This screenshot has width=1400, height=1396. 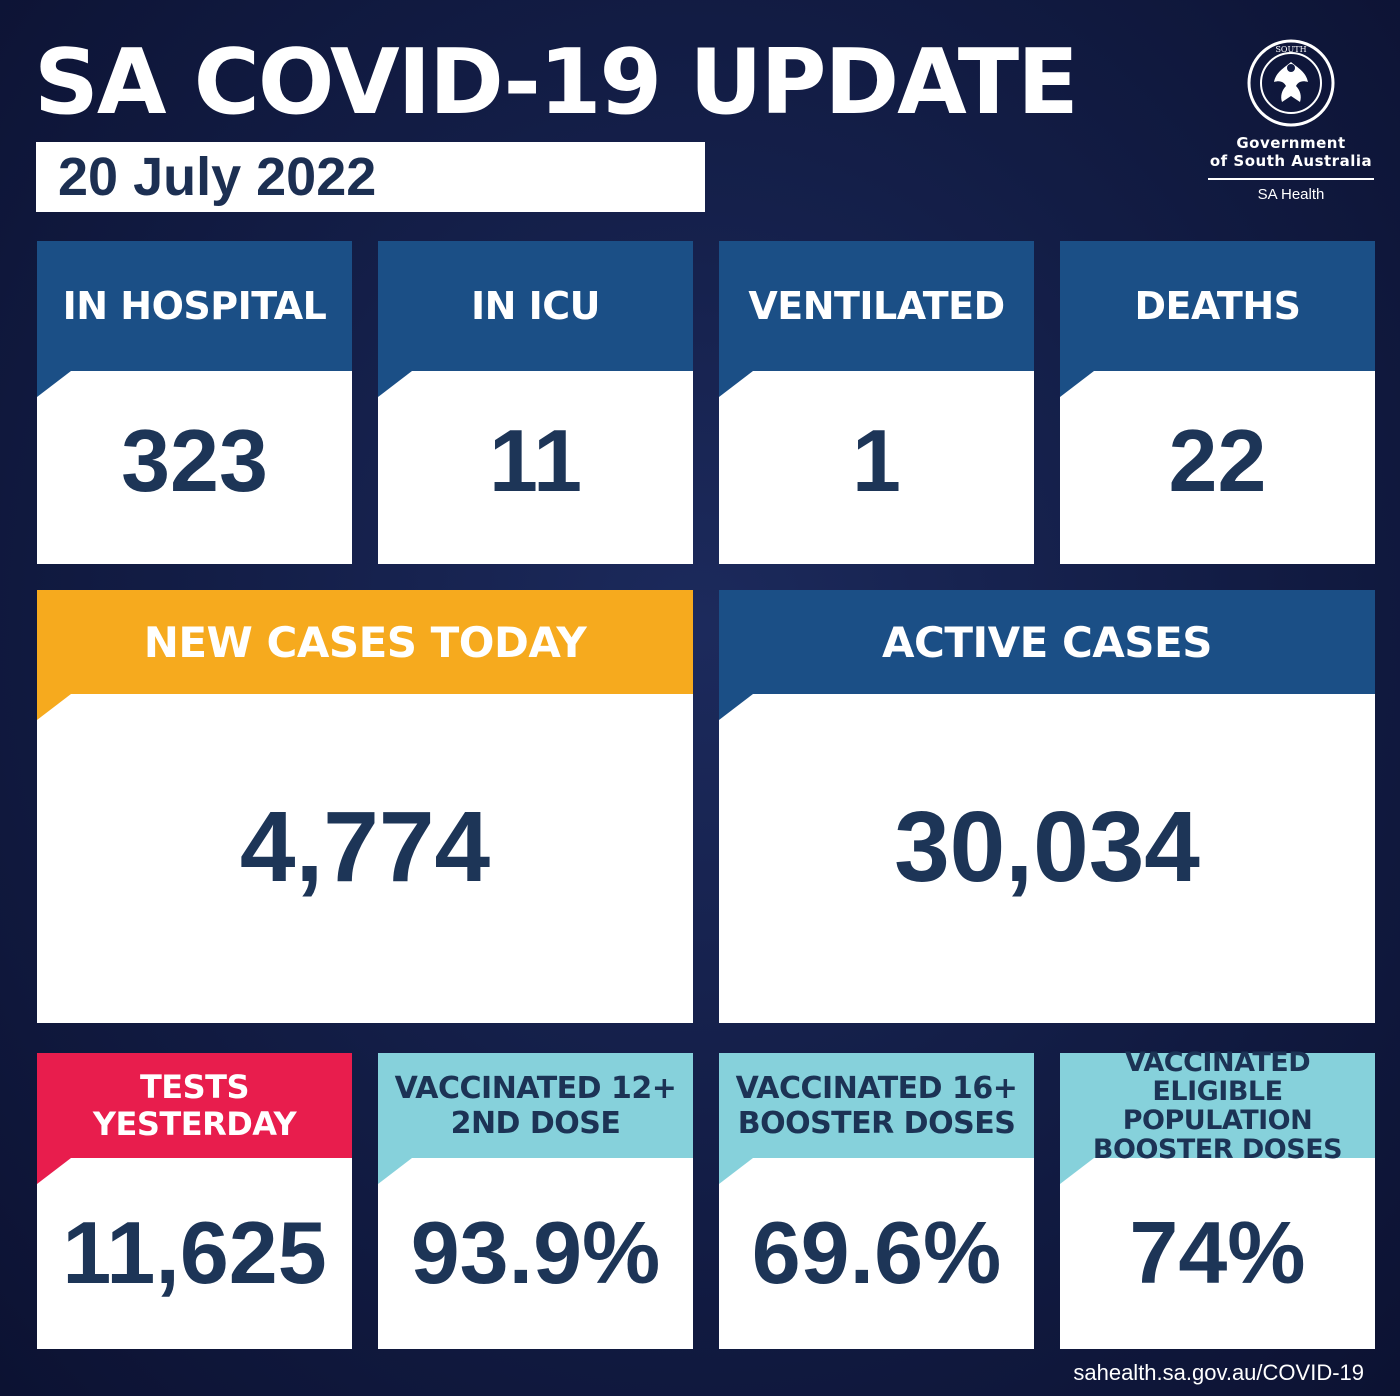 What do you see at coordinates (1217, 402) in the screenshot?
I see `stat-card-deaths: DEATHS 22` at bounding box center [1217, 402].